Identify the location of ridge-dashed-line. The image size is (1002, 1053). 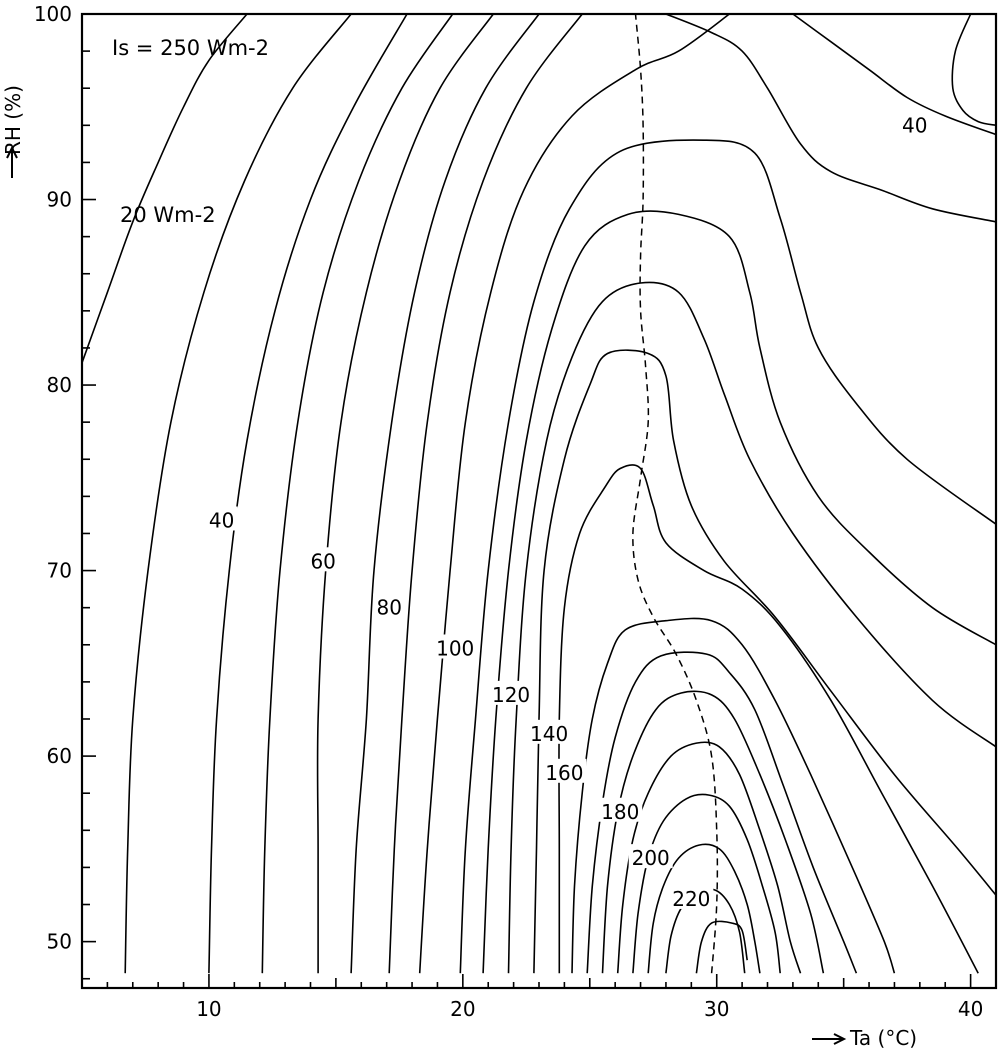
(675, 493).